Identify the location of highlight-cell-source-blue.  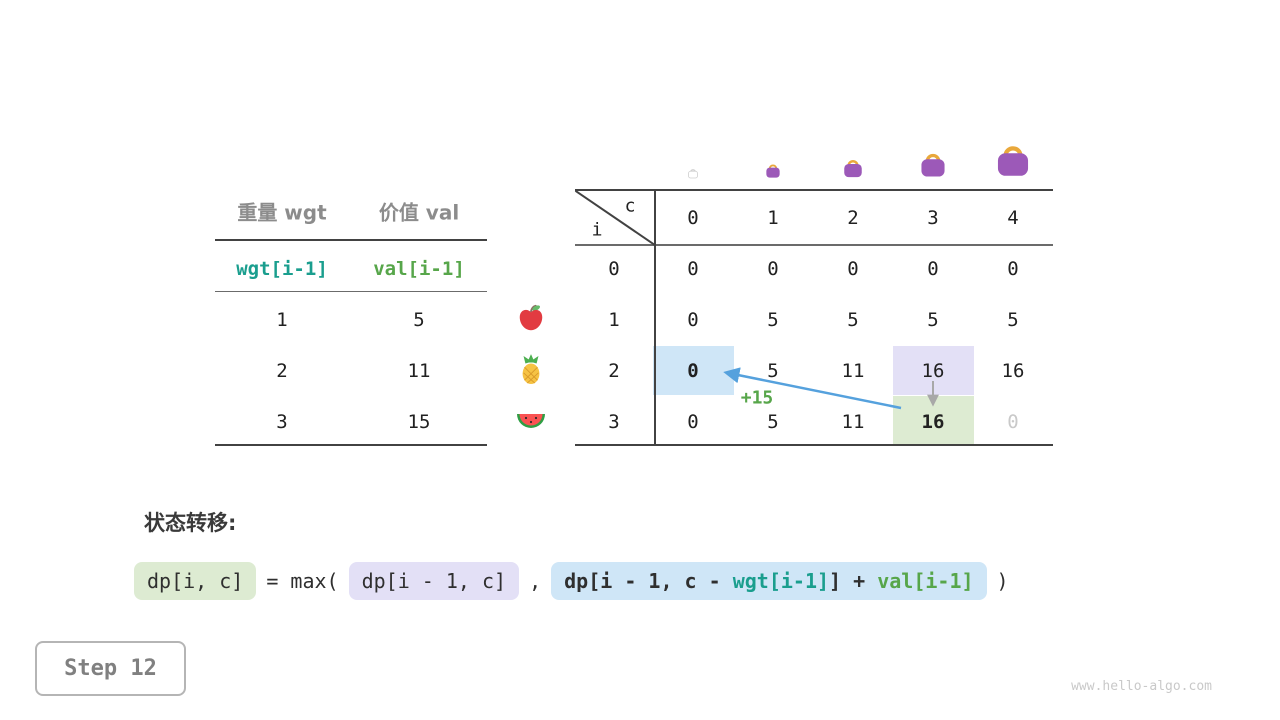
(693, 370).